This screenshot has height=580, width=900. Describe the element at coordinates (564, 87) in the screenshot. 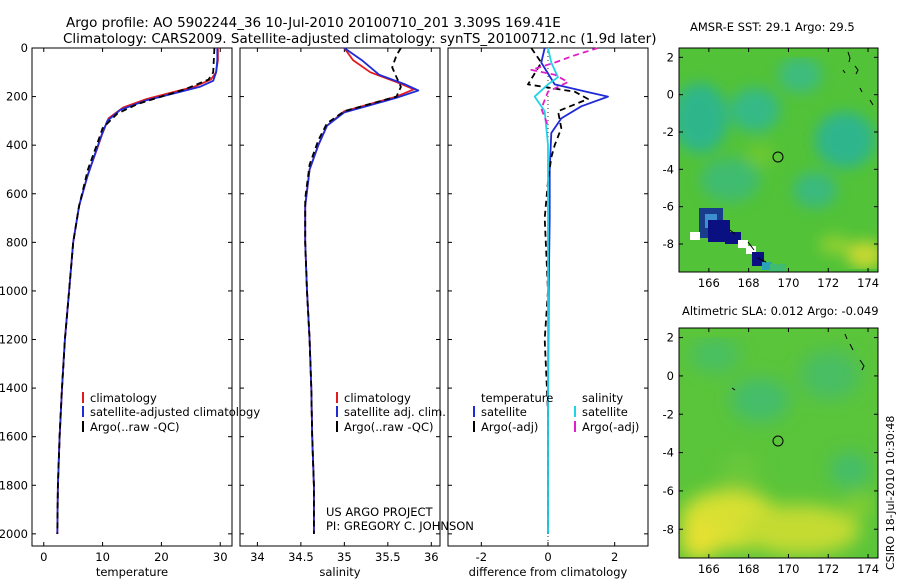

I see `series-line-salinity-argo-adj-` at that location.